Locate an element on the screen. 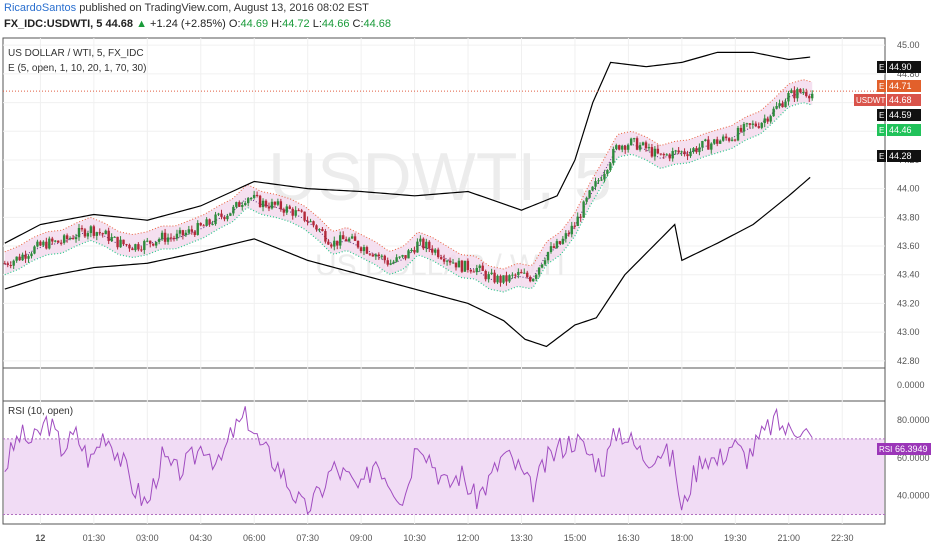 The height and width of the screenshot is (550, 932). low-label: L: is located at coordinates (317, 24).